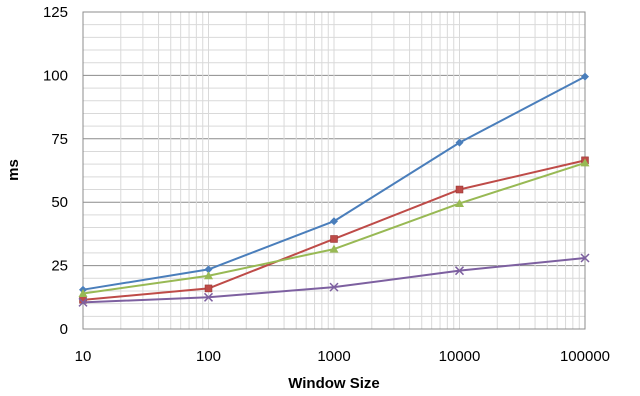  What do you see at coordinates (334, 383) in the screenshot?
I see `x-axis-title: Window Size` at bounding box center [334, 383].